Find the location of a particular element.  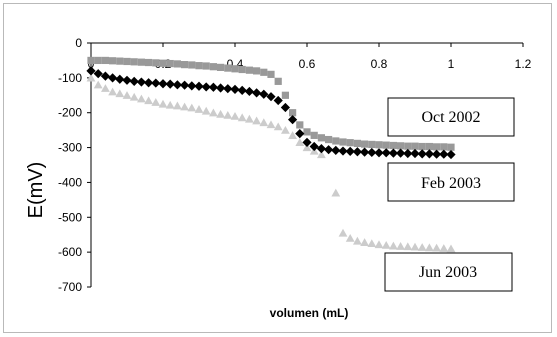

y-tick-label: -100 is located at coordinates (70, 78).